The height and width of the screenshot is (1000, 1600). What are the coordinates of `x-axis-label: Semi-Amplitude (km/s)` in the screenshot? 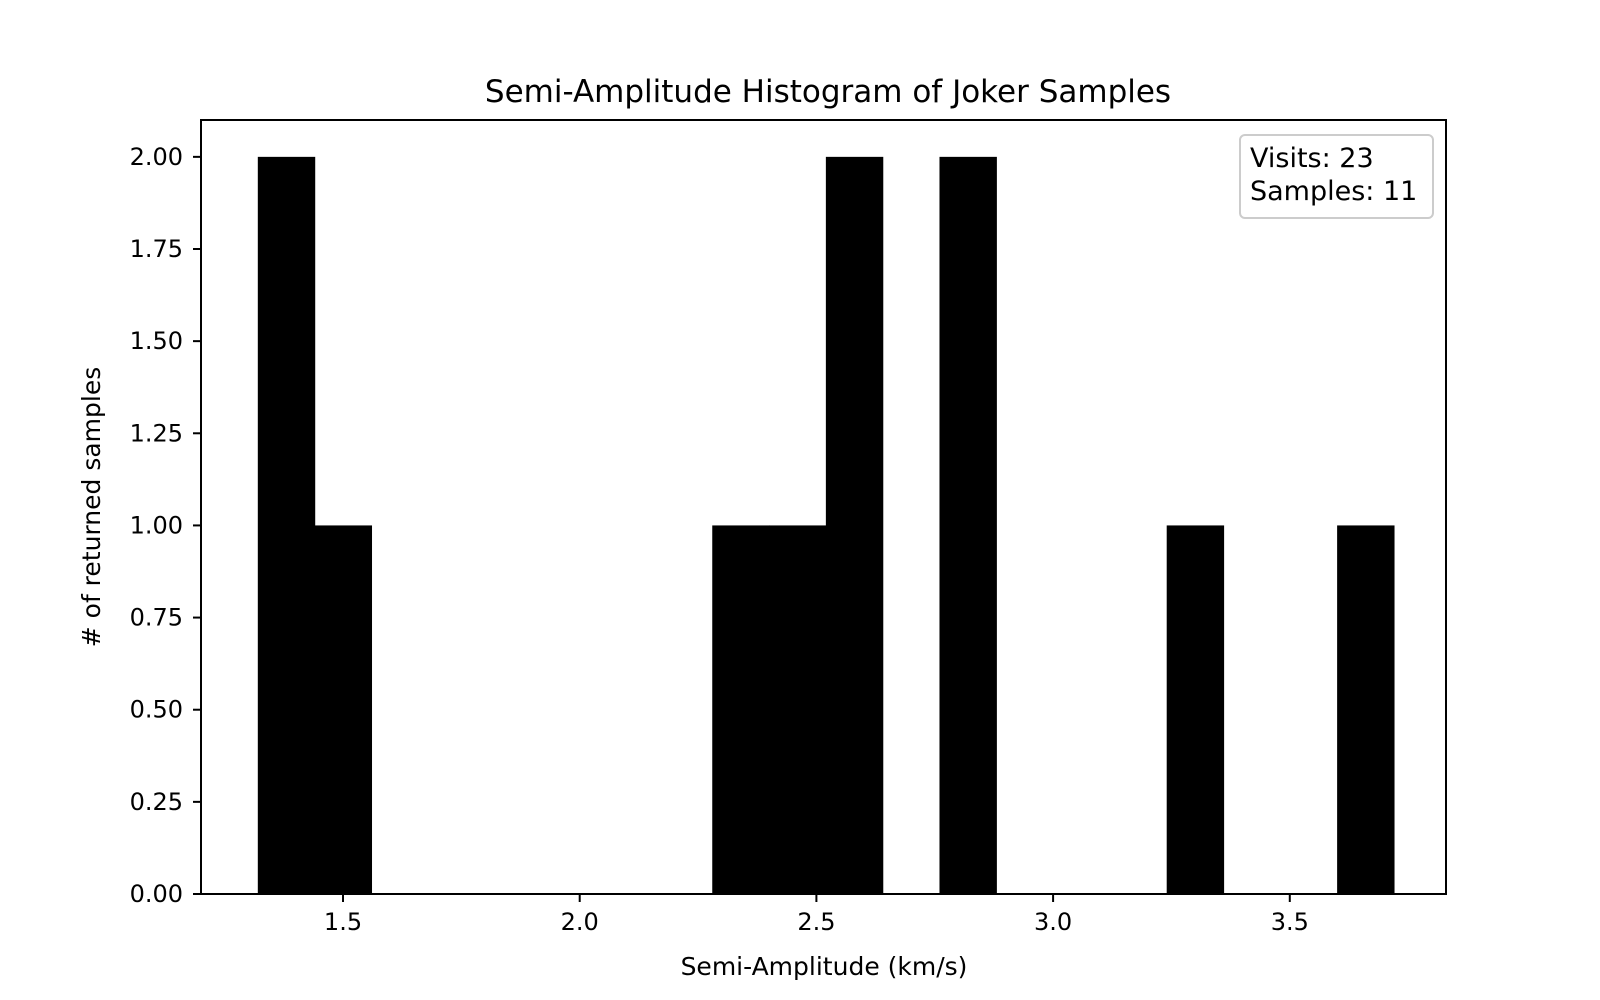 It's located at (824, 966).